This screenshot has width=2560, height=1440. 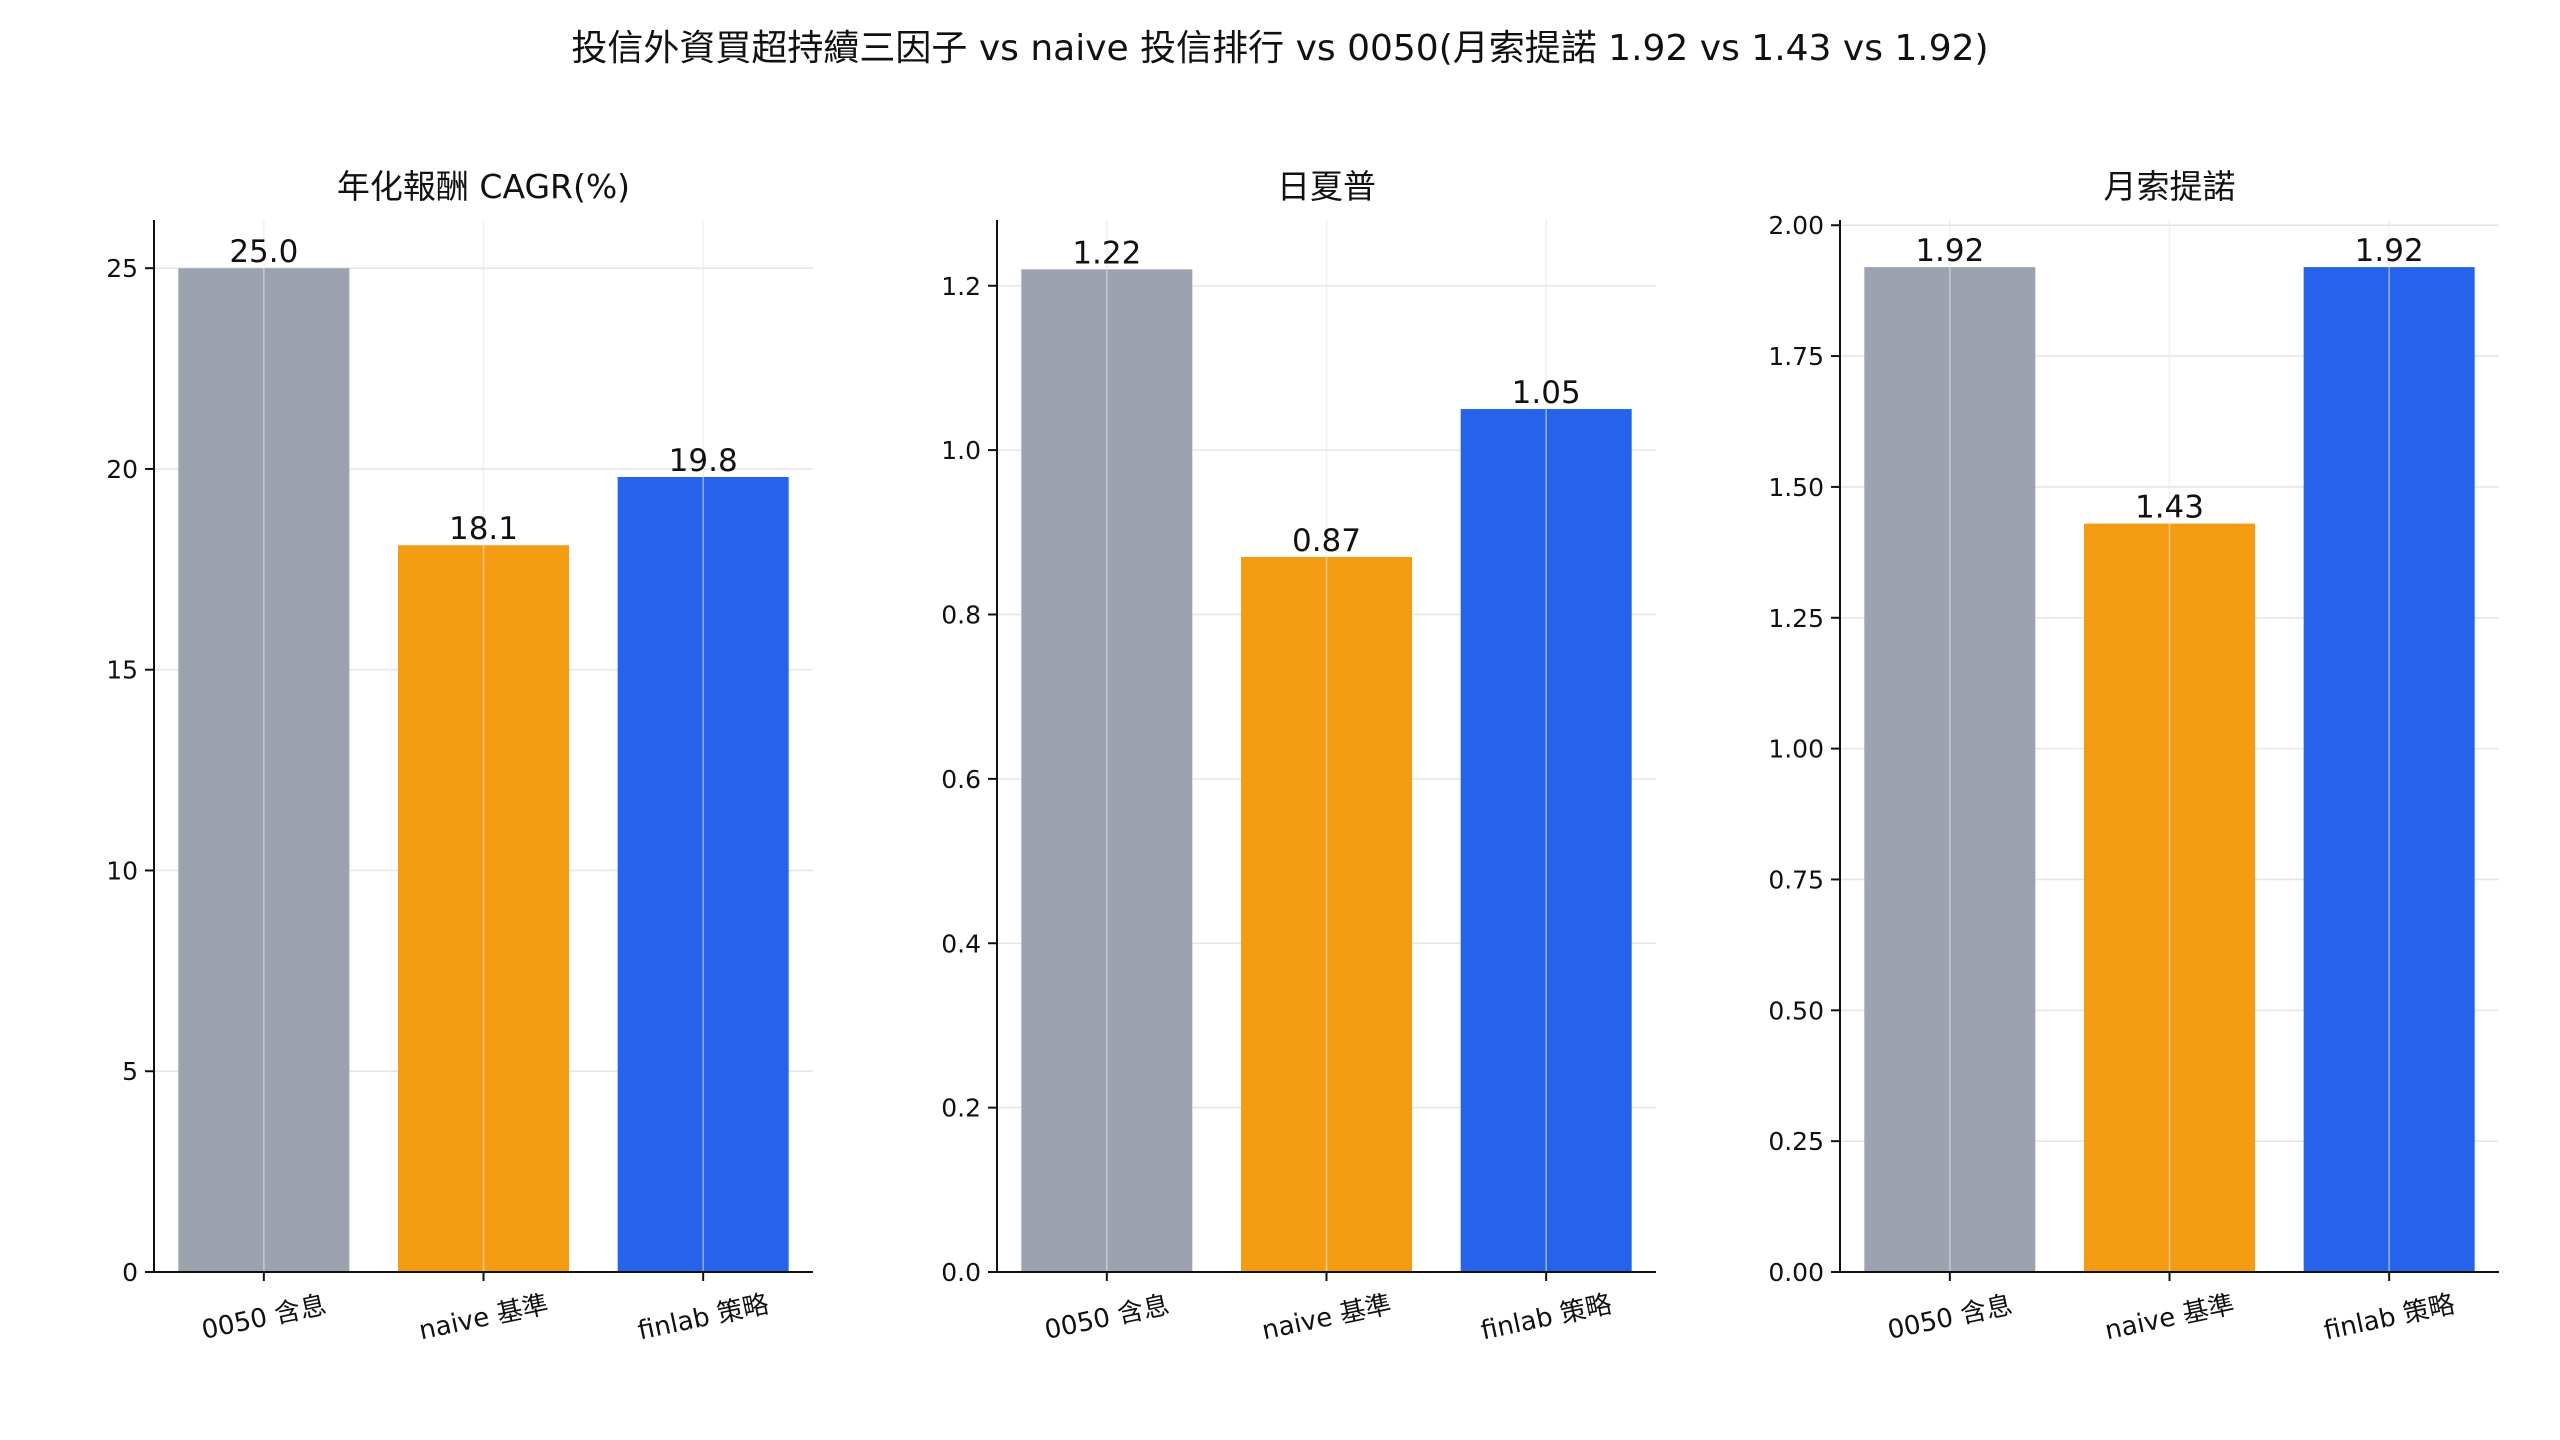 I want to click on y-tick-label: 1.0, so click(x=961, y=450).